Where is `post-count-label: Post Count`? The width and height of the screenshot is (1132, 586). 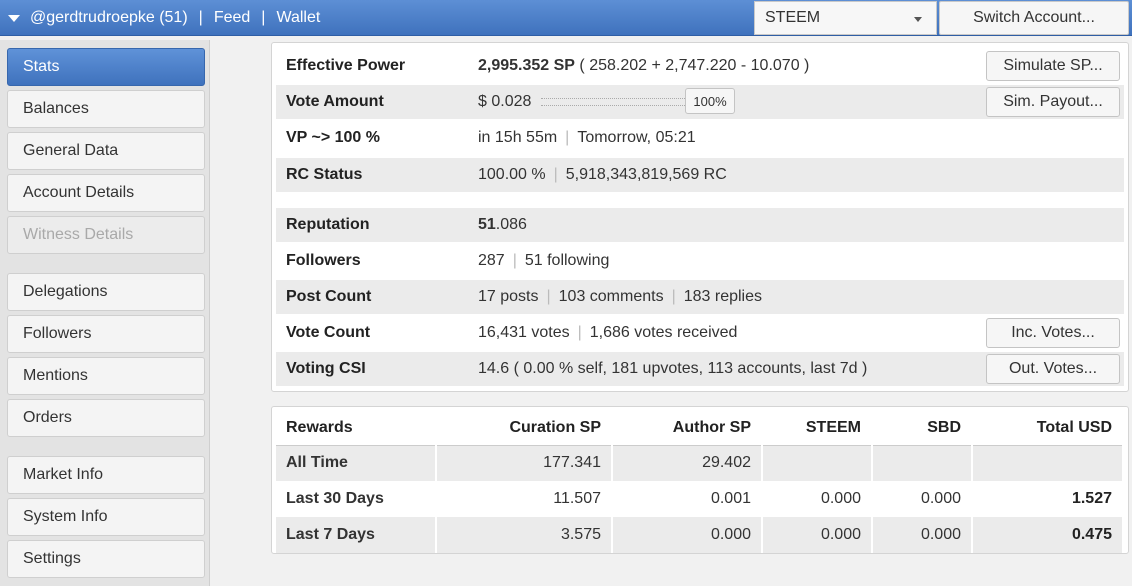 post-count-label: Post Count is located at coordinates (329, 296).